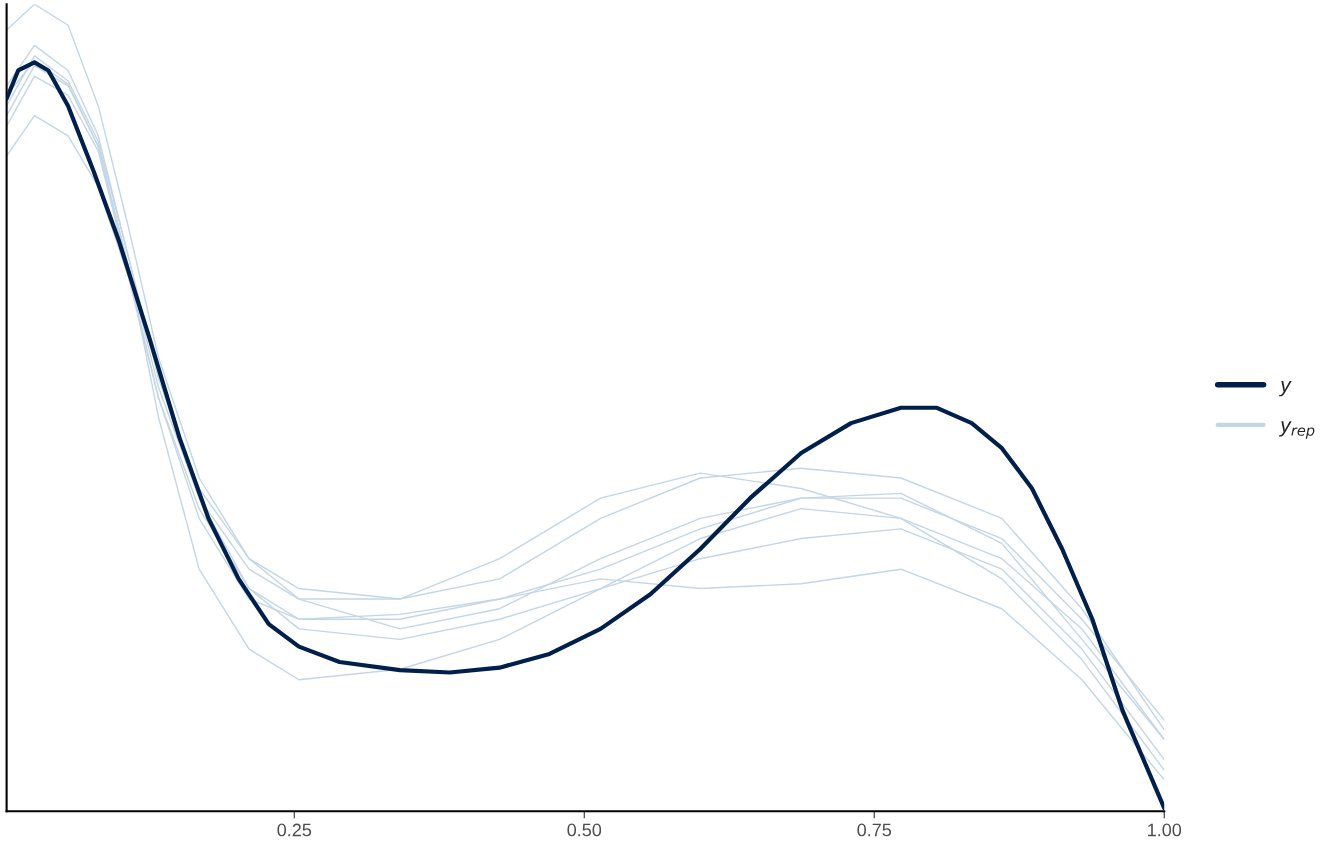  Describe the element at coordinates (874, 830) in the screenshot. I see `x-tick-label: 0.75` at that location.